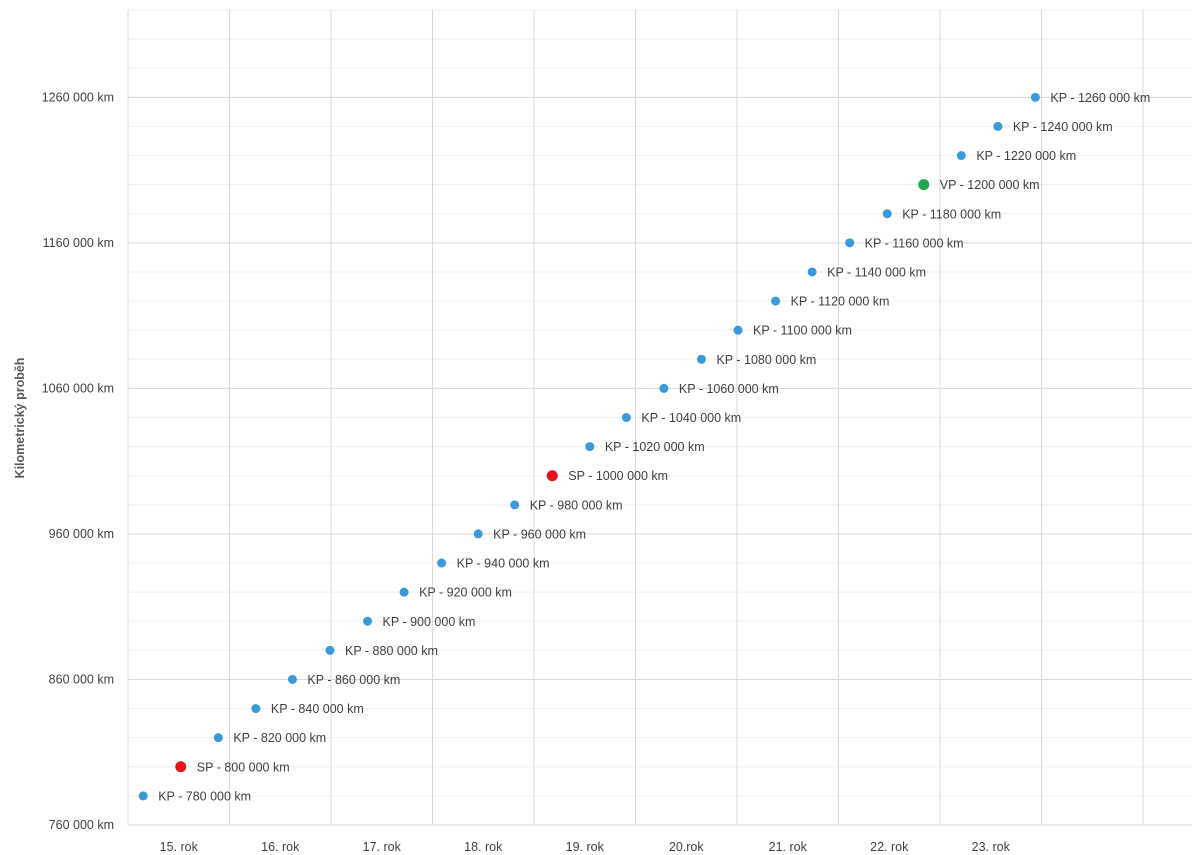 This screenshot has width=1200, height=855. What do you see at coordinates (81, 825) in the screenshot?
I see `y-tick-label: 760 000 km` at bounding box center [81, 825].